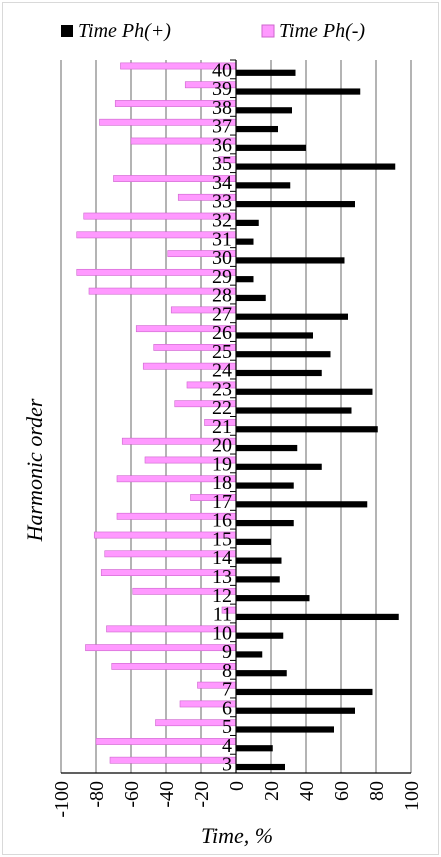 The width and height of the screenshot is (441, 857). Describe the element at coordinates (227, 652) in the screenshot. I see `category-label-9: 9` at that location.